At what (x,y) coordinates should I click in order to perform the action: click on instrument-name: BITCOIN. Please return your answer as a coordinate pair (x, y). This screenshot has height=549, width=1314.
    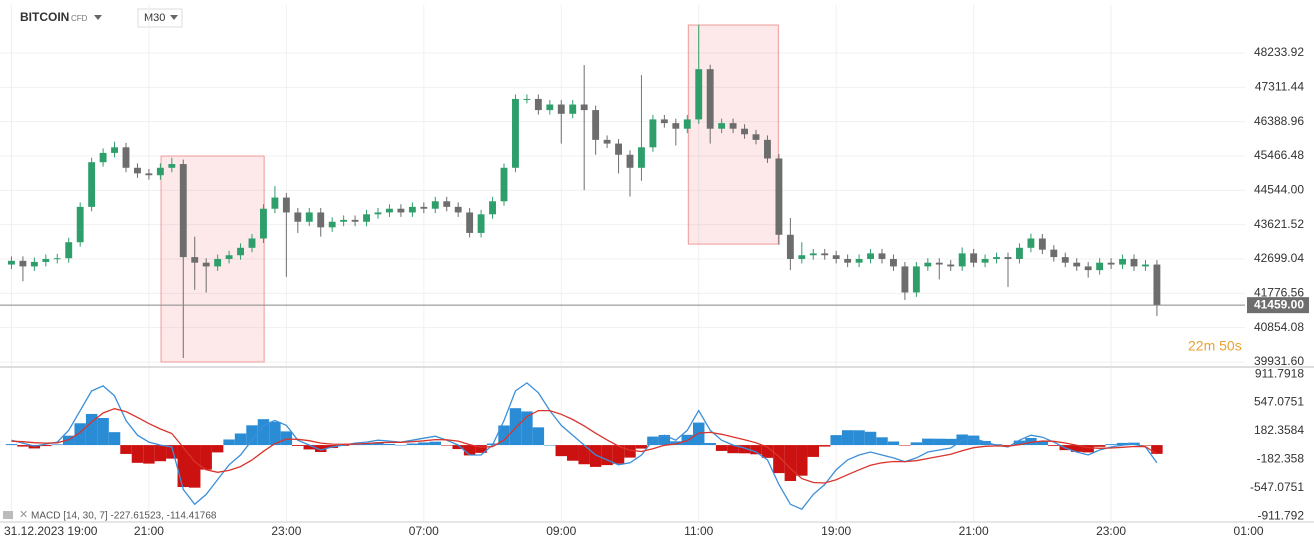
    Looking at the image, I should click on (44, 17).